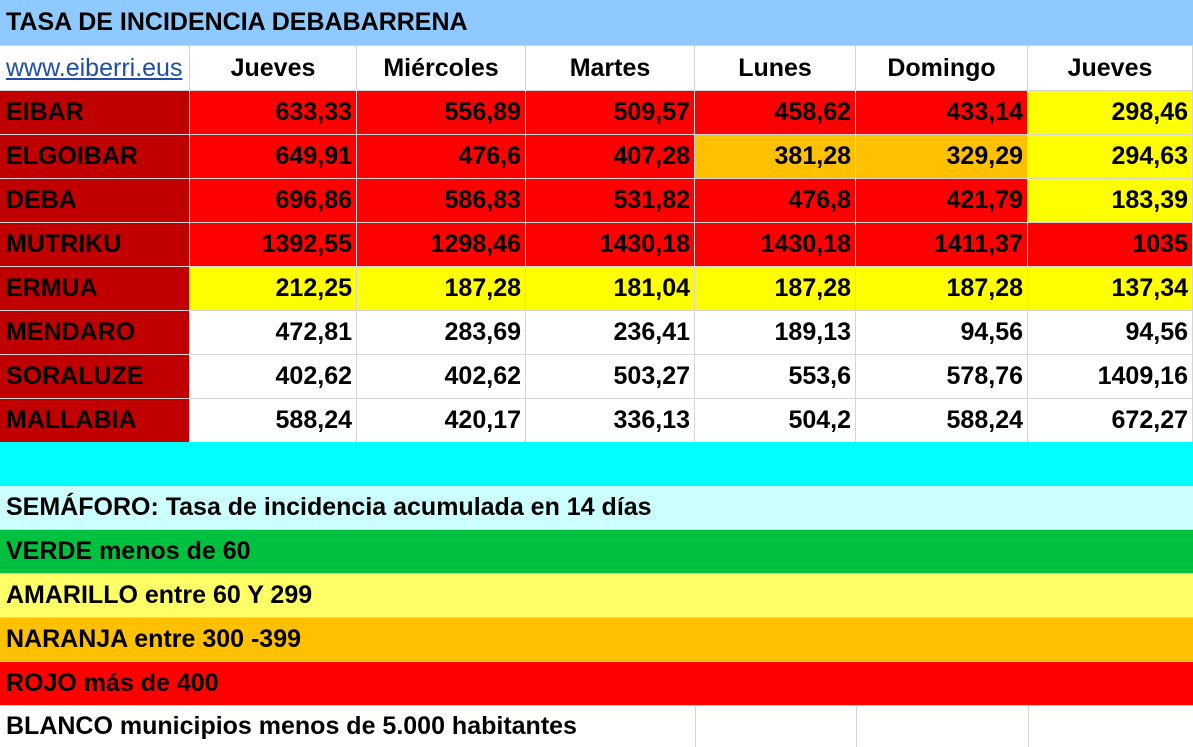 Image resolution: width=1193 pixels, height=747 pixels. Describe the element at coordinates (610, 201) in the screenshot. I see `incidence-value: 531,82` at that location.